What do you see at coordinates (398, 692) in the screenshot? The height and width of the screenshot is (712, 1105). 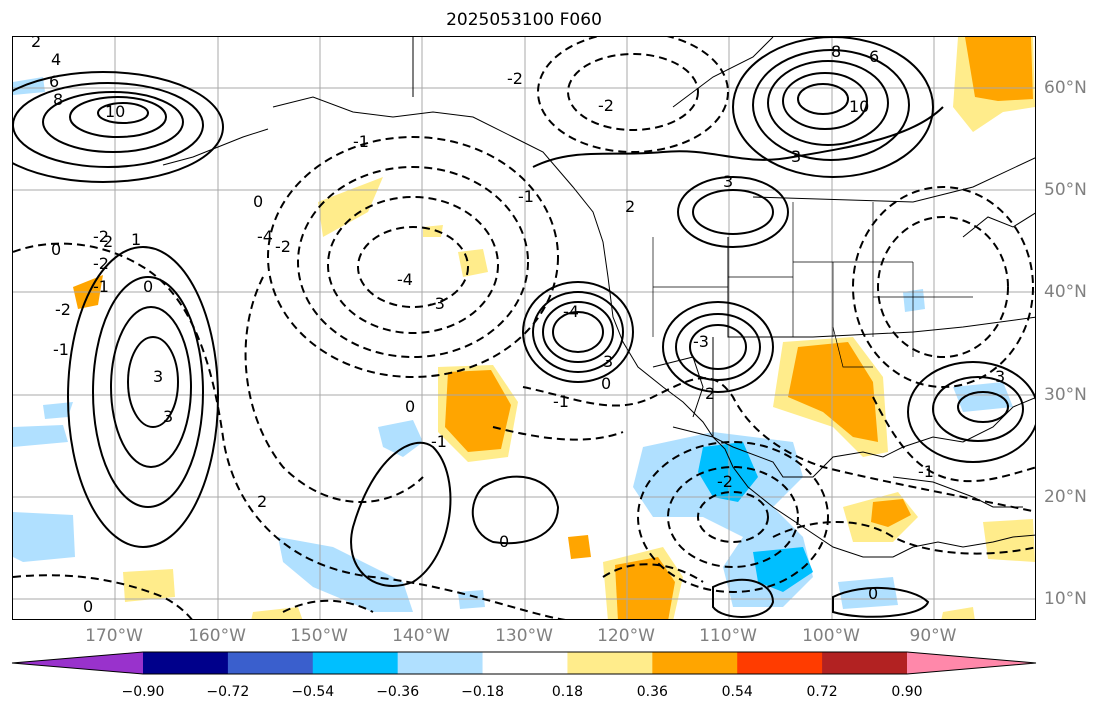 I see `colorbar-tick-label: −0.36` at bounding box center [398, 692].